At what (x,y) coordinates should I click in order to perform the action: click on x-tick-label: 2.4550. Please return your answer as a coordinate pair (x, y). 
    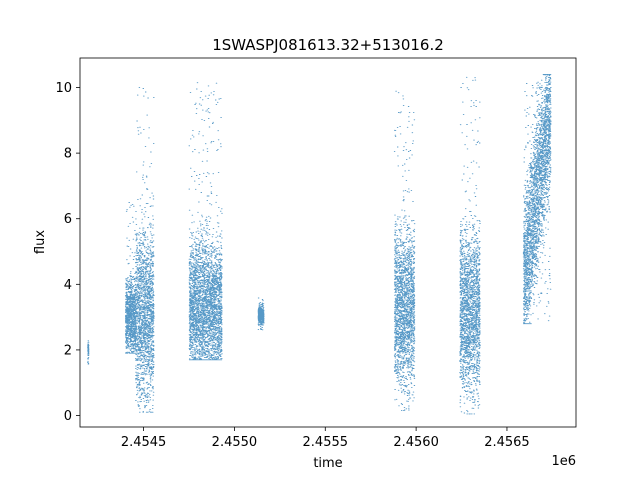
    Looking at the image, I should click on (235, 442).